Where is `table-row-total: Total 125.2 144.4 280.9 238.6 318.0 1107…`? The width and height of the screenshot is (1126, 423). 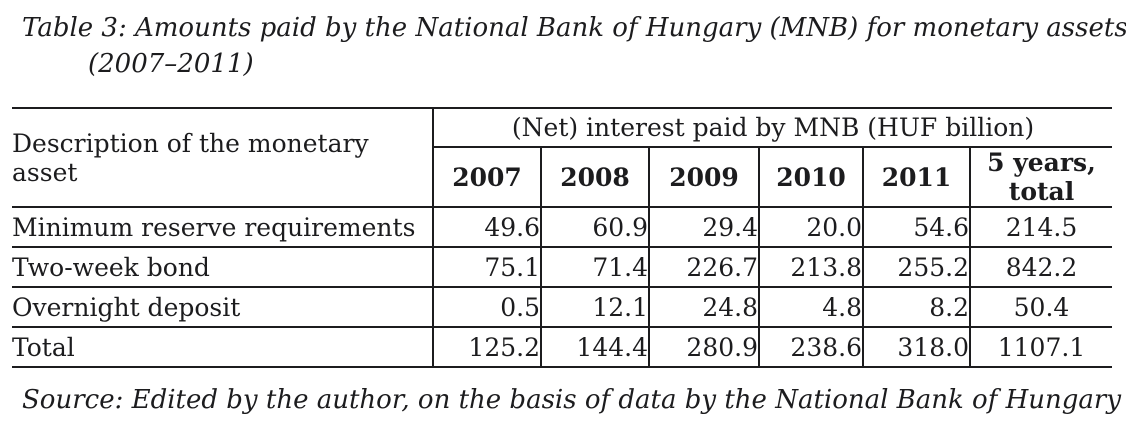
table-row-total: Total 125.2 144.4 280.9 238.6 318.0 1107… is located at coordinates (562, 347).